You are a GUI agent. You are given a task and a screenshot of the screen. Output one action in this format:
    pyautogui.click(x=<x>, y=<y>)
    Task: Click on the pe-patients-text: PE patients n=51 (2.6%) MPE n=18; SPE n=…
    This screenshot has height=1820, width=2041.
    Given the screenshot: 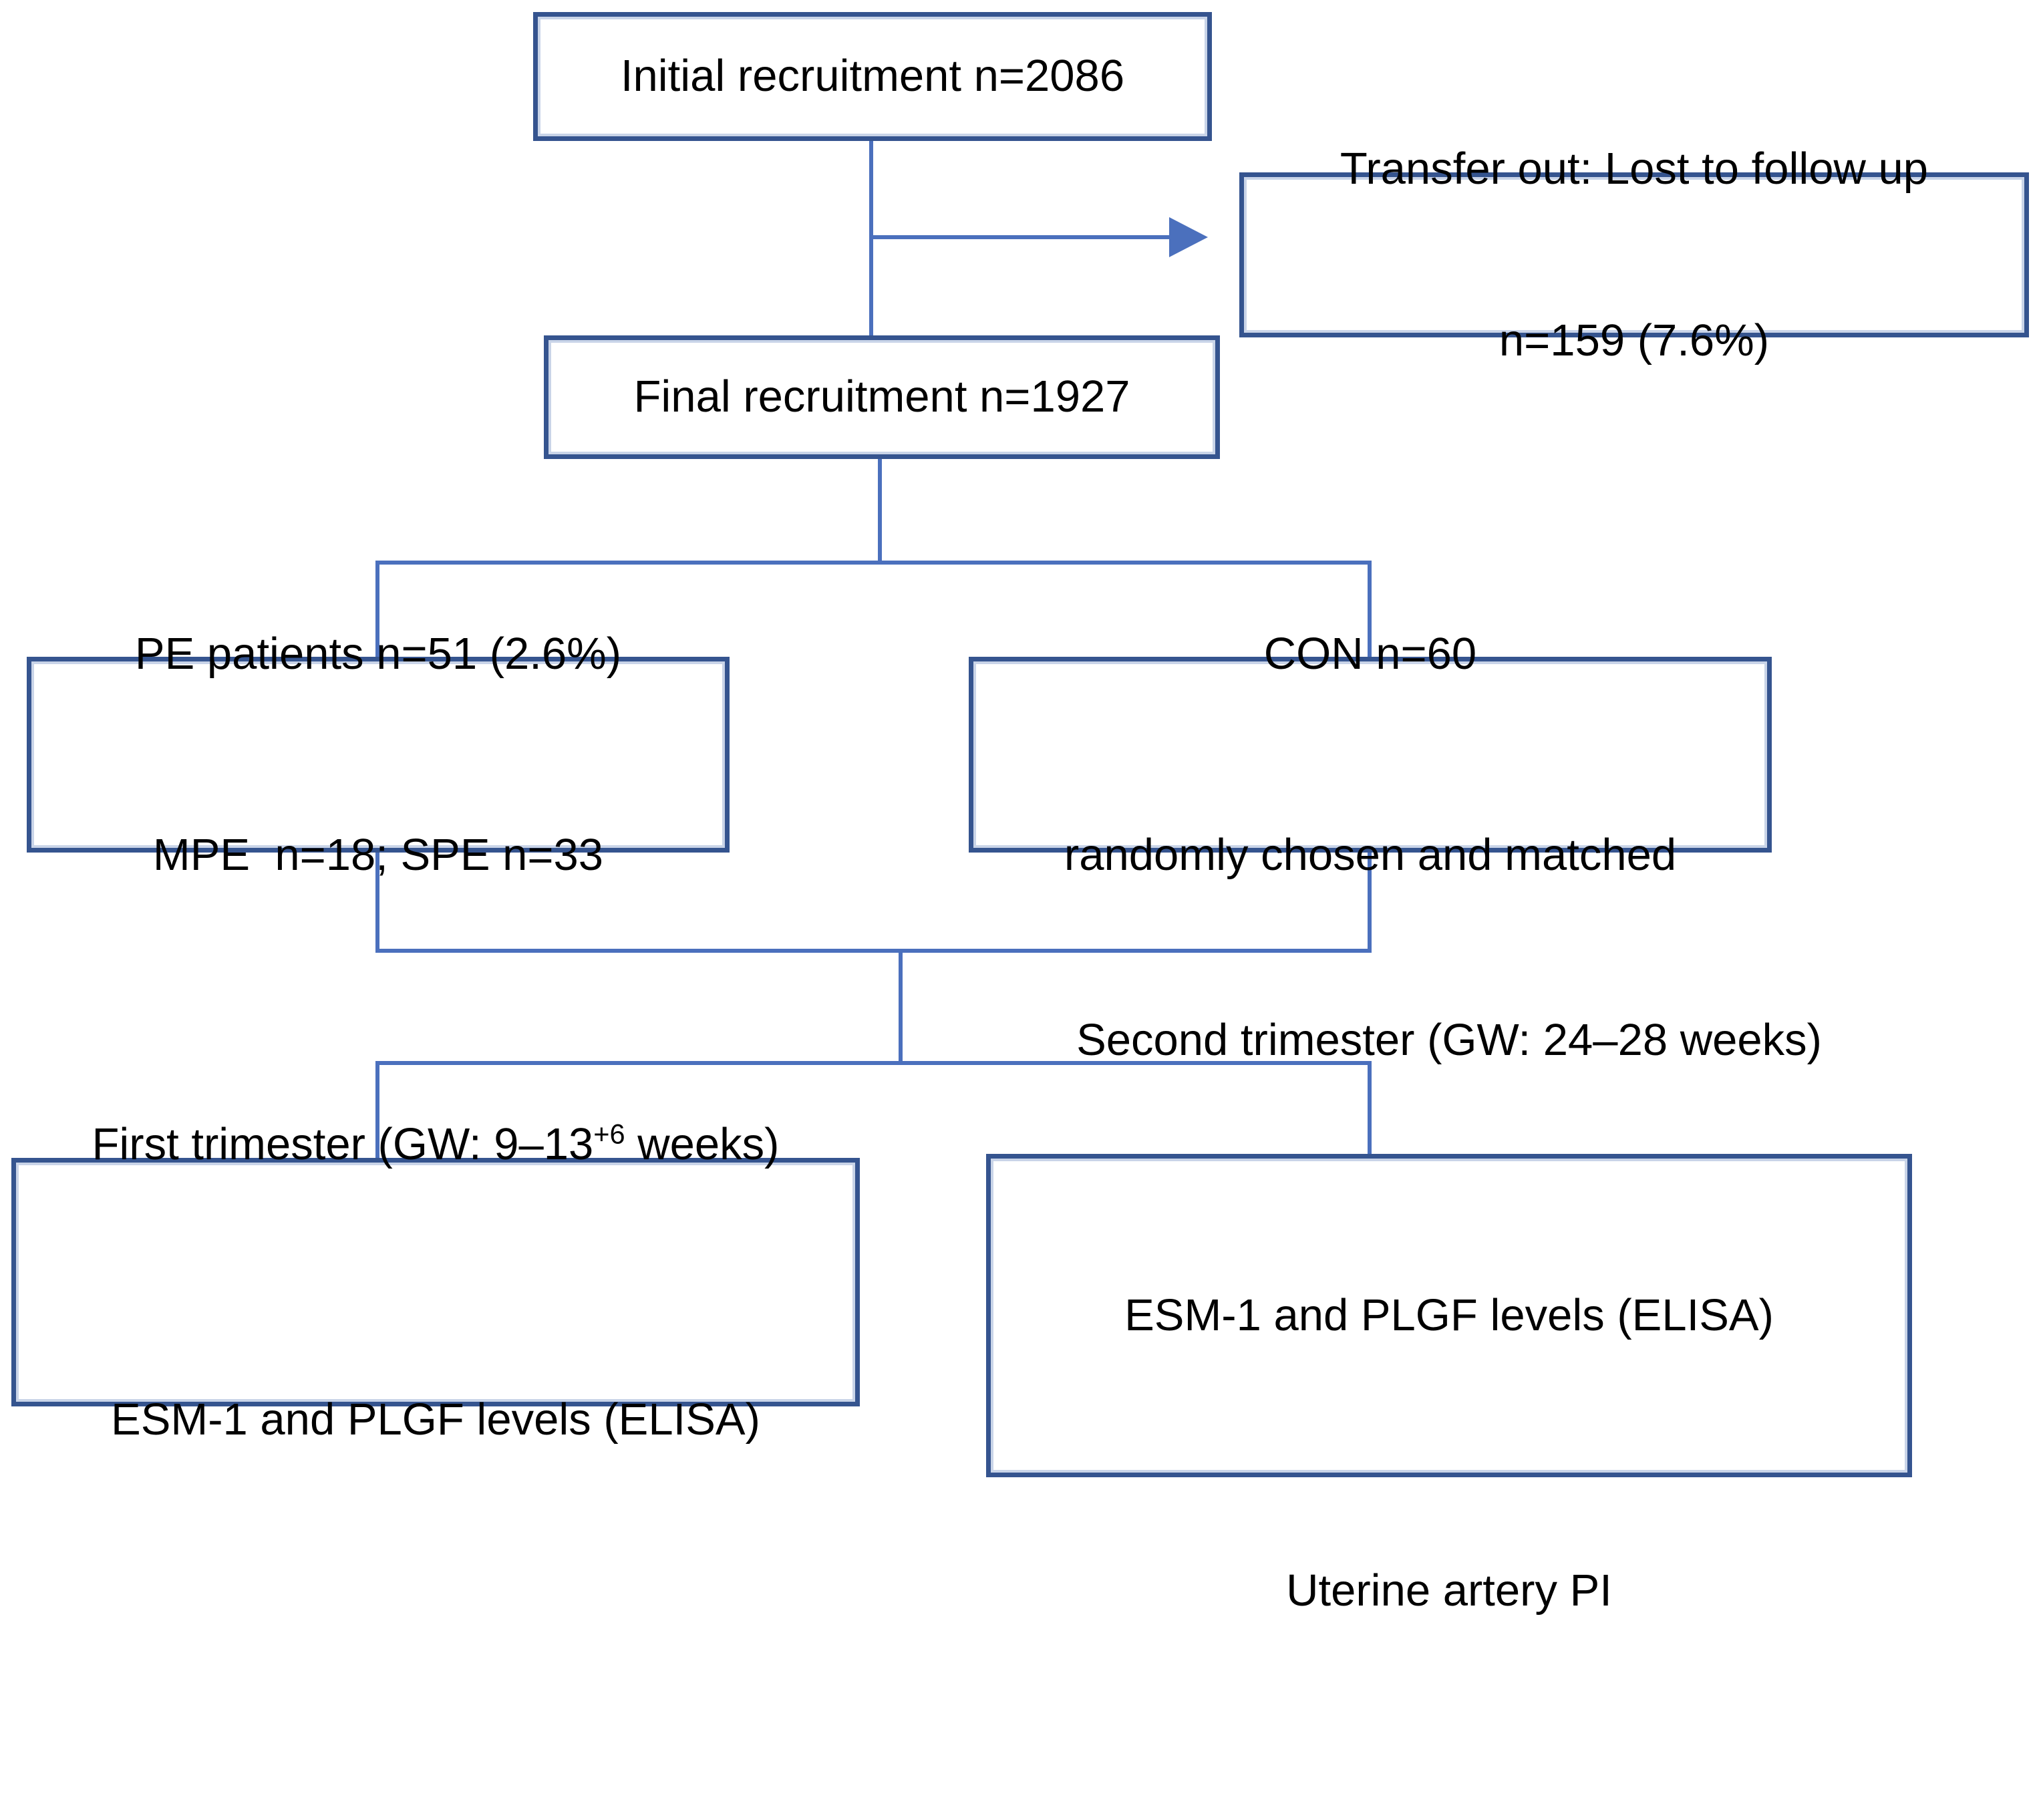 What is the action you would take?
    pyautogui.click(x=378, y=755)
    